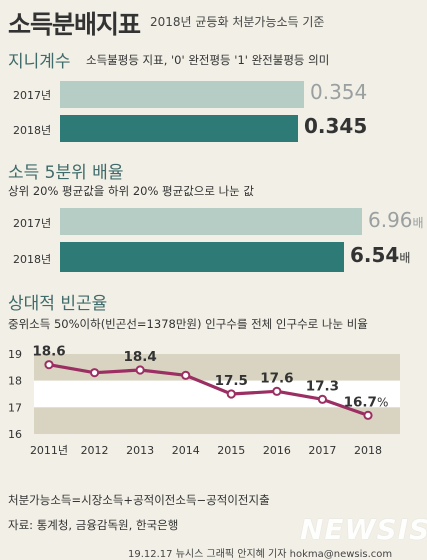 The height and width of the screenshot is (560, 427). What do you see at coordinates (277, 450) in the screenshot?
I see `x-tick-label: 2016` at bounding box center [277, 450].